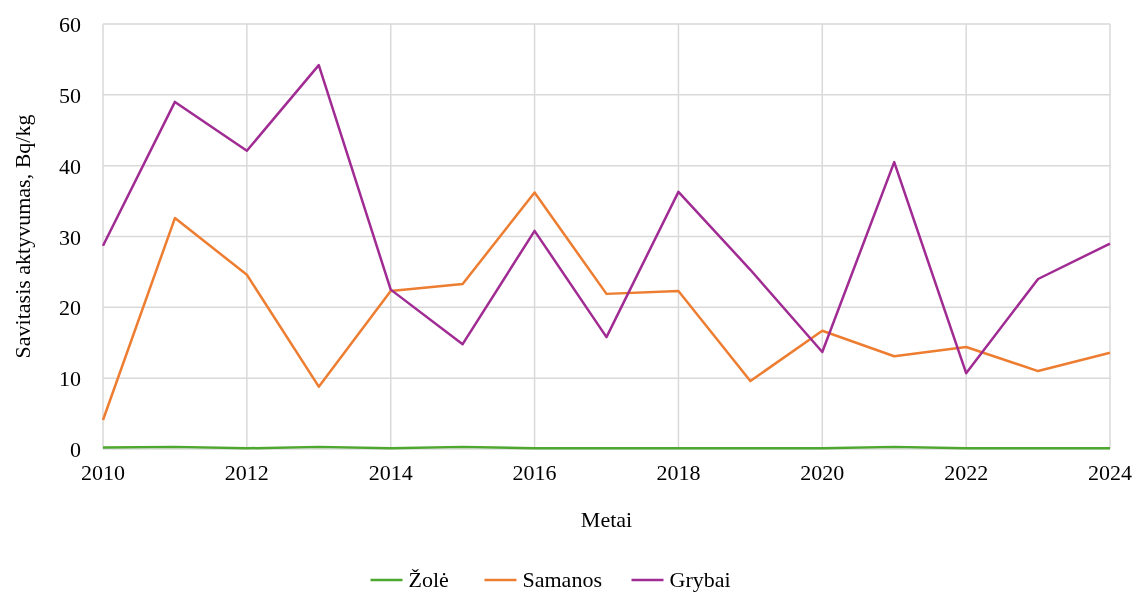 This screenshot has width=1138, height=594. I want to click on legend-label: Samanos, so click(562, 579).